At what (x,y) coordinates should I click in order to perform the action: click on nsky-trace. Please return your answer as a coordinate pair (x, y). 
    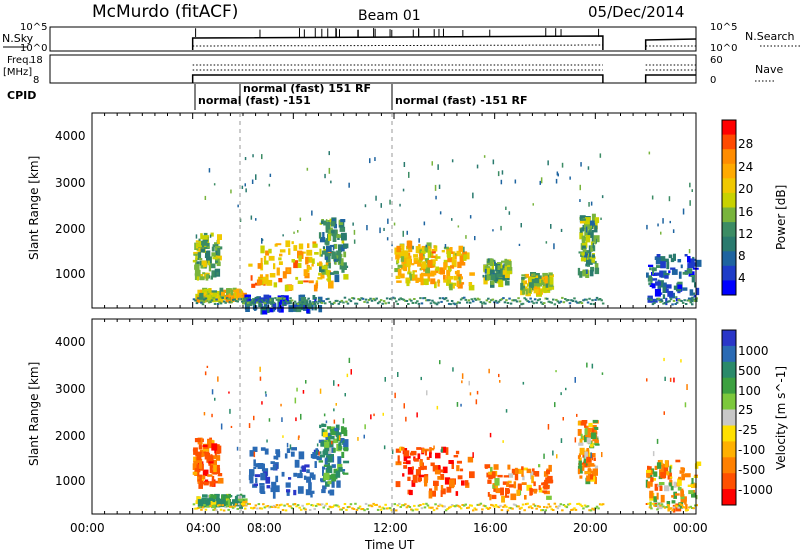
    Looking at the image, I should click on (397, 42).